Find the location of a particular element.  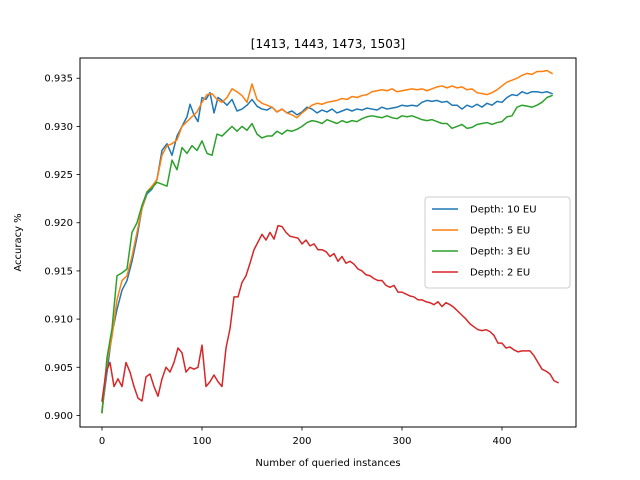

legend-label: Depth: 10 EU is located at coordinates (503, 210).